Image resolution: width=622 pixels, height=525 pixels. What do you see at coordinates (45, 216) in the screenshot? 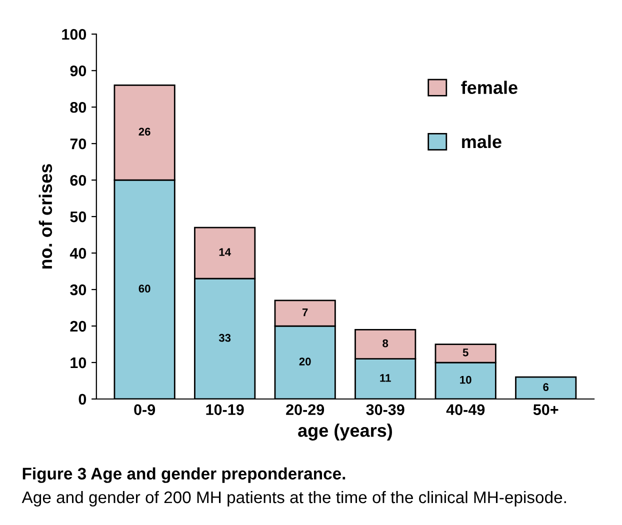
I see `y-axis-title: no. of crises` at bounding box center [45, 216].